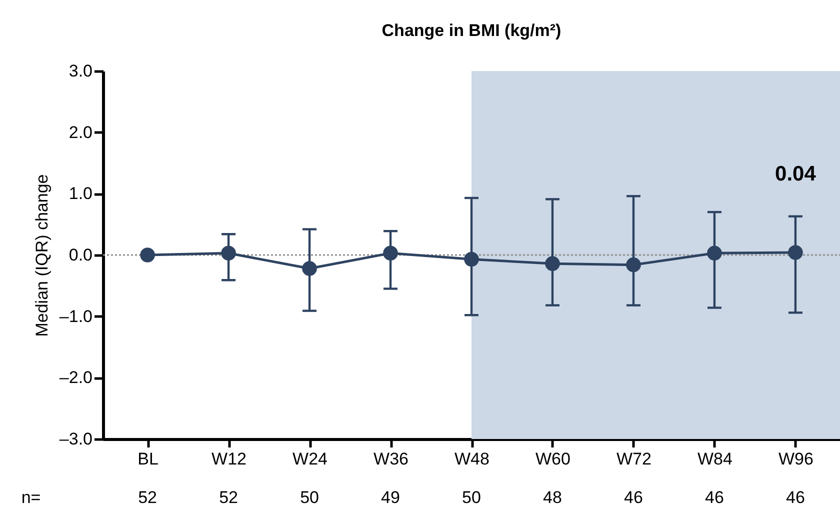  What do you see at coordinates (390, 497) in the screenshot?
I see `text: 49` at bounding box center [390, 497].